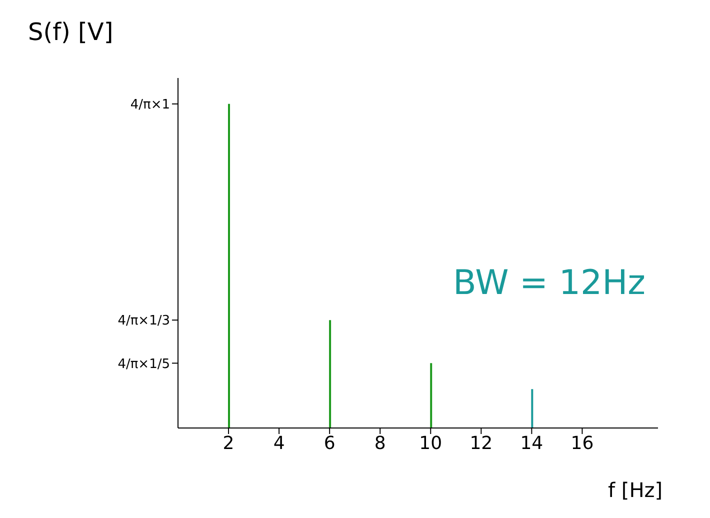 Image resolution: width=710 pixels, height=518 pixels. I want to click on x-tick-label: 8, so click(380, 443).